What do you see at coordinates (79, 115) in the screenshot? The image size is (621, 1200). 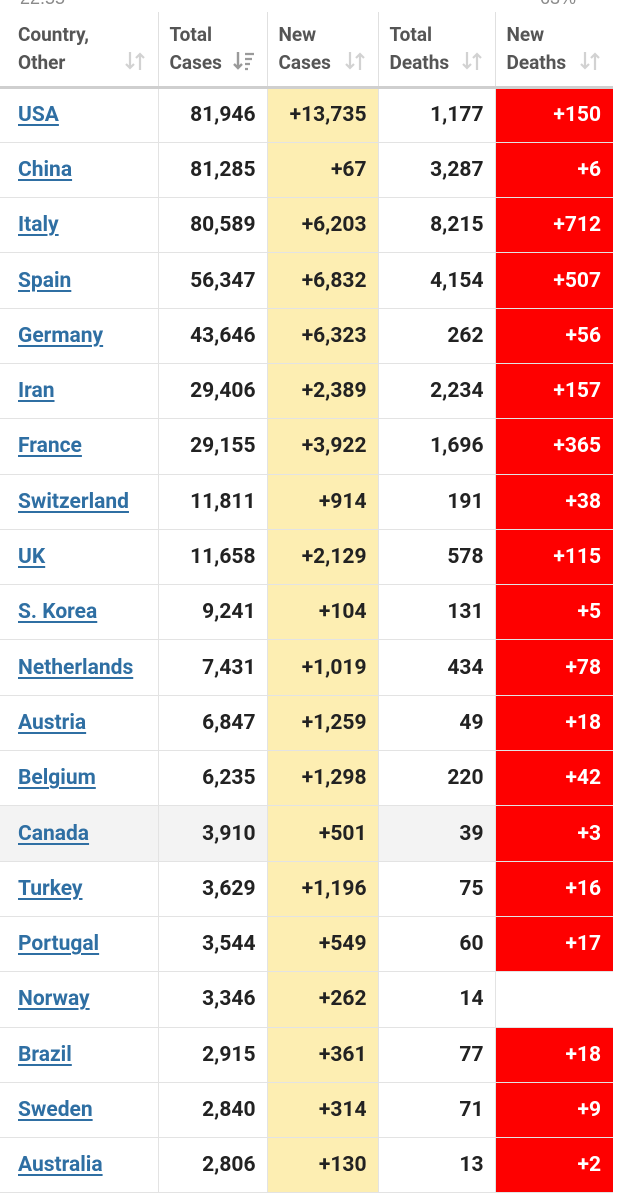 I see `country-cell: USA` at bounding box center [79, 115].